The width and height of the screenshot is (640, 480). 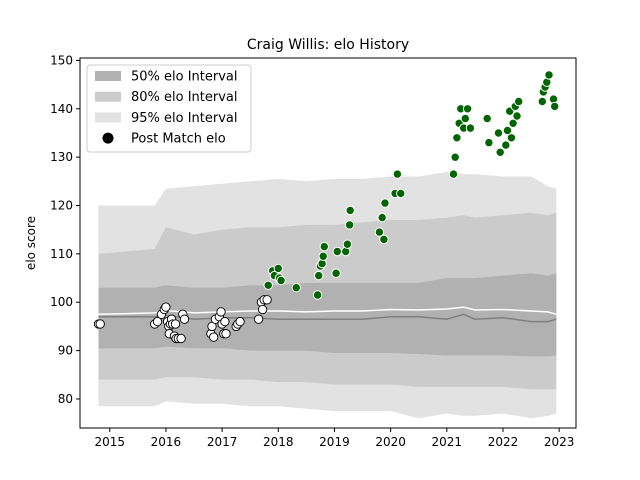 What do you see at coordinates (503, 442) in the screenshot?
I see `x-tick-label: 2022` at bounding box center [503, 442].